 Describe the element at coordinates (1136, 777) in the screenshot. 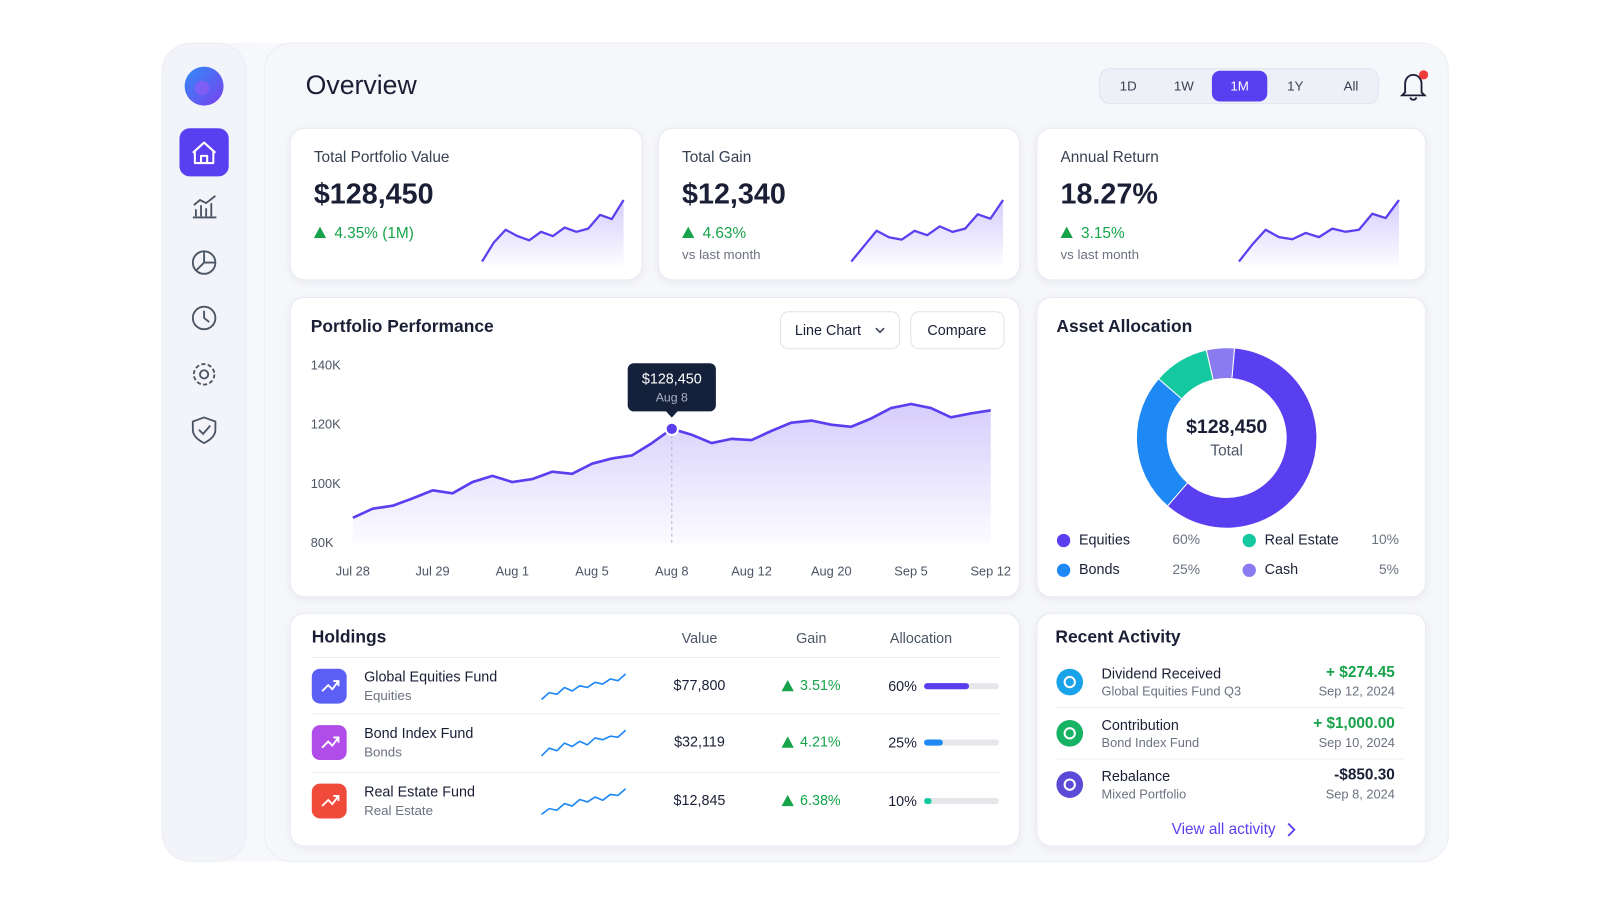

I see `activity-title: Rebalance` at that location.